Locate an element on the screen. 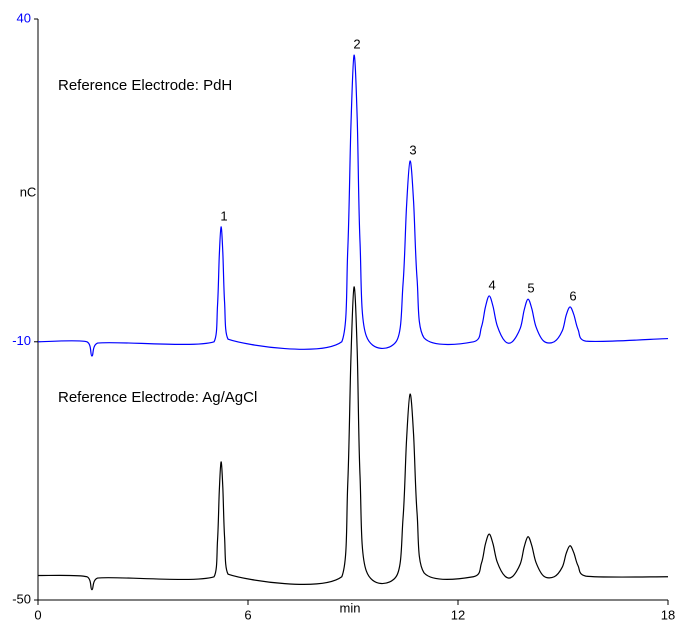 The width and height of the screenshot is (678, 625). peak-label: 4 is located at coordinates (492, 284).